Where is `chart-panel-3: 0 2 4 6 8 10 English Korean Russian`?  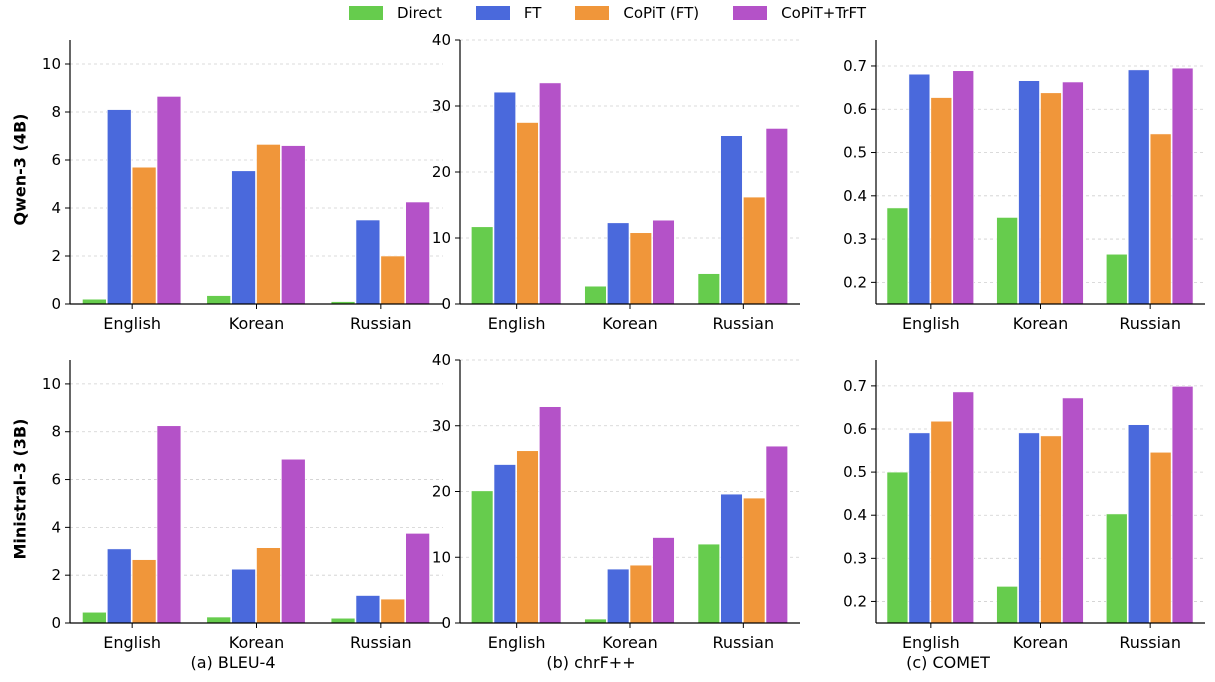
chart-panel-3: 0 2 4 6 8 10 English Korean Russian is located at coordinates (242, 506).